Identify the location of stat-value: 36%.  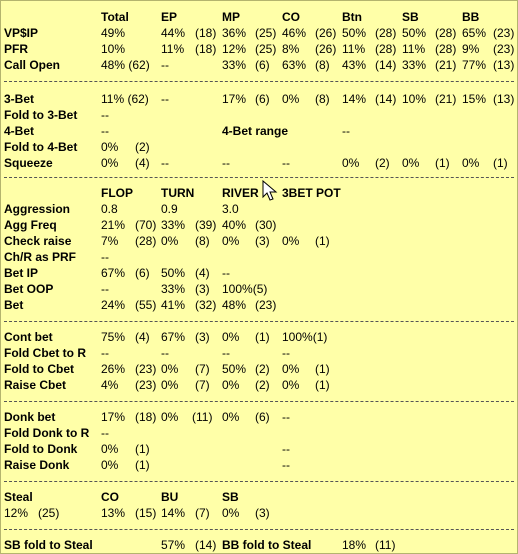
(234, 33).